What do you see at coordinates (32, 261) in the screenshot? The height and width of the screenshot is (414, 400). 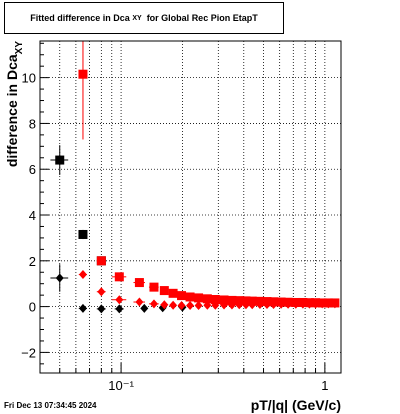 I see `y-tick-label: 2` at bounding box center [32, 261].